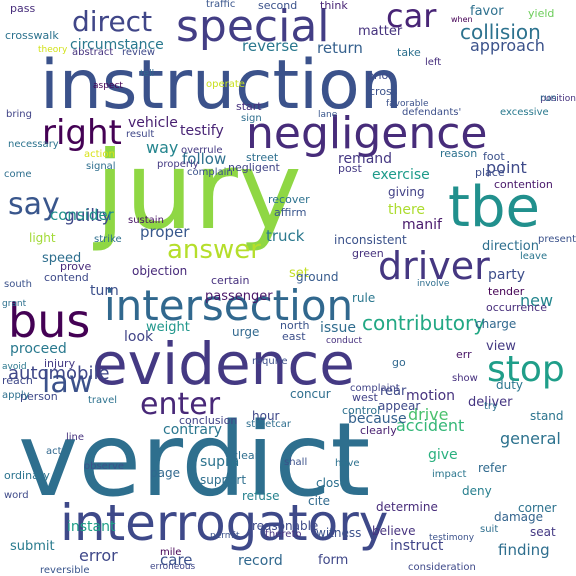  I want to click on cloud-word: contention, so click(523, 184).